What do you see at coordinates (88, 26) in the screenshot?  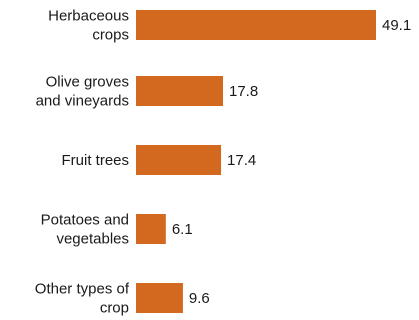 I see `category-label-0: Herbaceous crops` at bounding box center [88, 26].